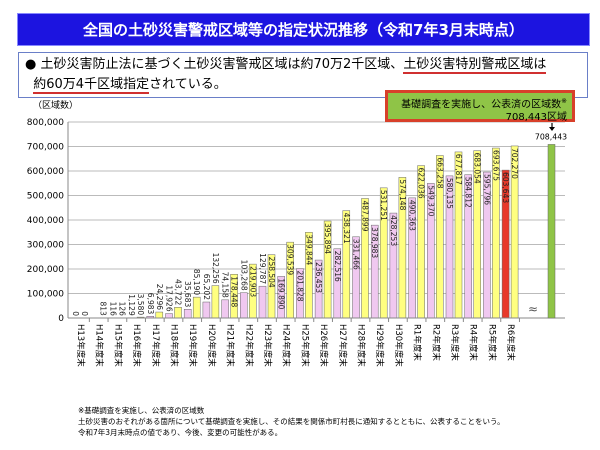 Image resolution: width=600 pixels, height=450 pixels. What do you see at coordinates (473, 342) in the screenshot?
I see `x-tick-label: R4年度末` at bounding box center [473, 342].